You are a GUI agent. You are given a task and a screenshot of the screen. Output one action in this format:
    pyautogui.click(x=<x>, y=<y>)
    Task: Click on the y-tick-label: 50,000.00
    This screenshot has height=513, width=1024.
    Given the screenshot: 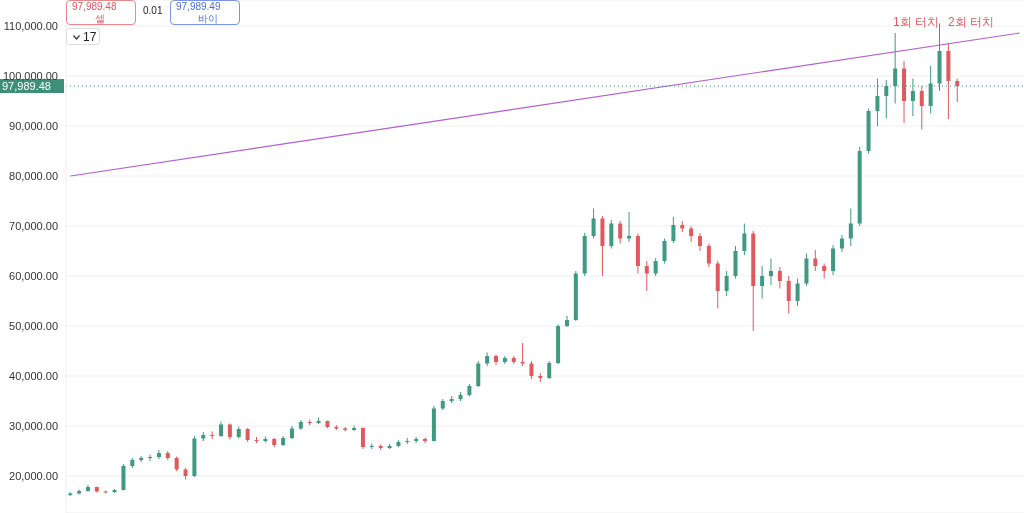 What is the action you would take?
    pyautogui.click(x=33, y=325)
    